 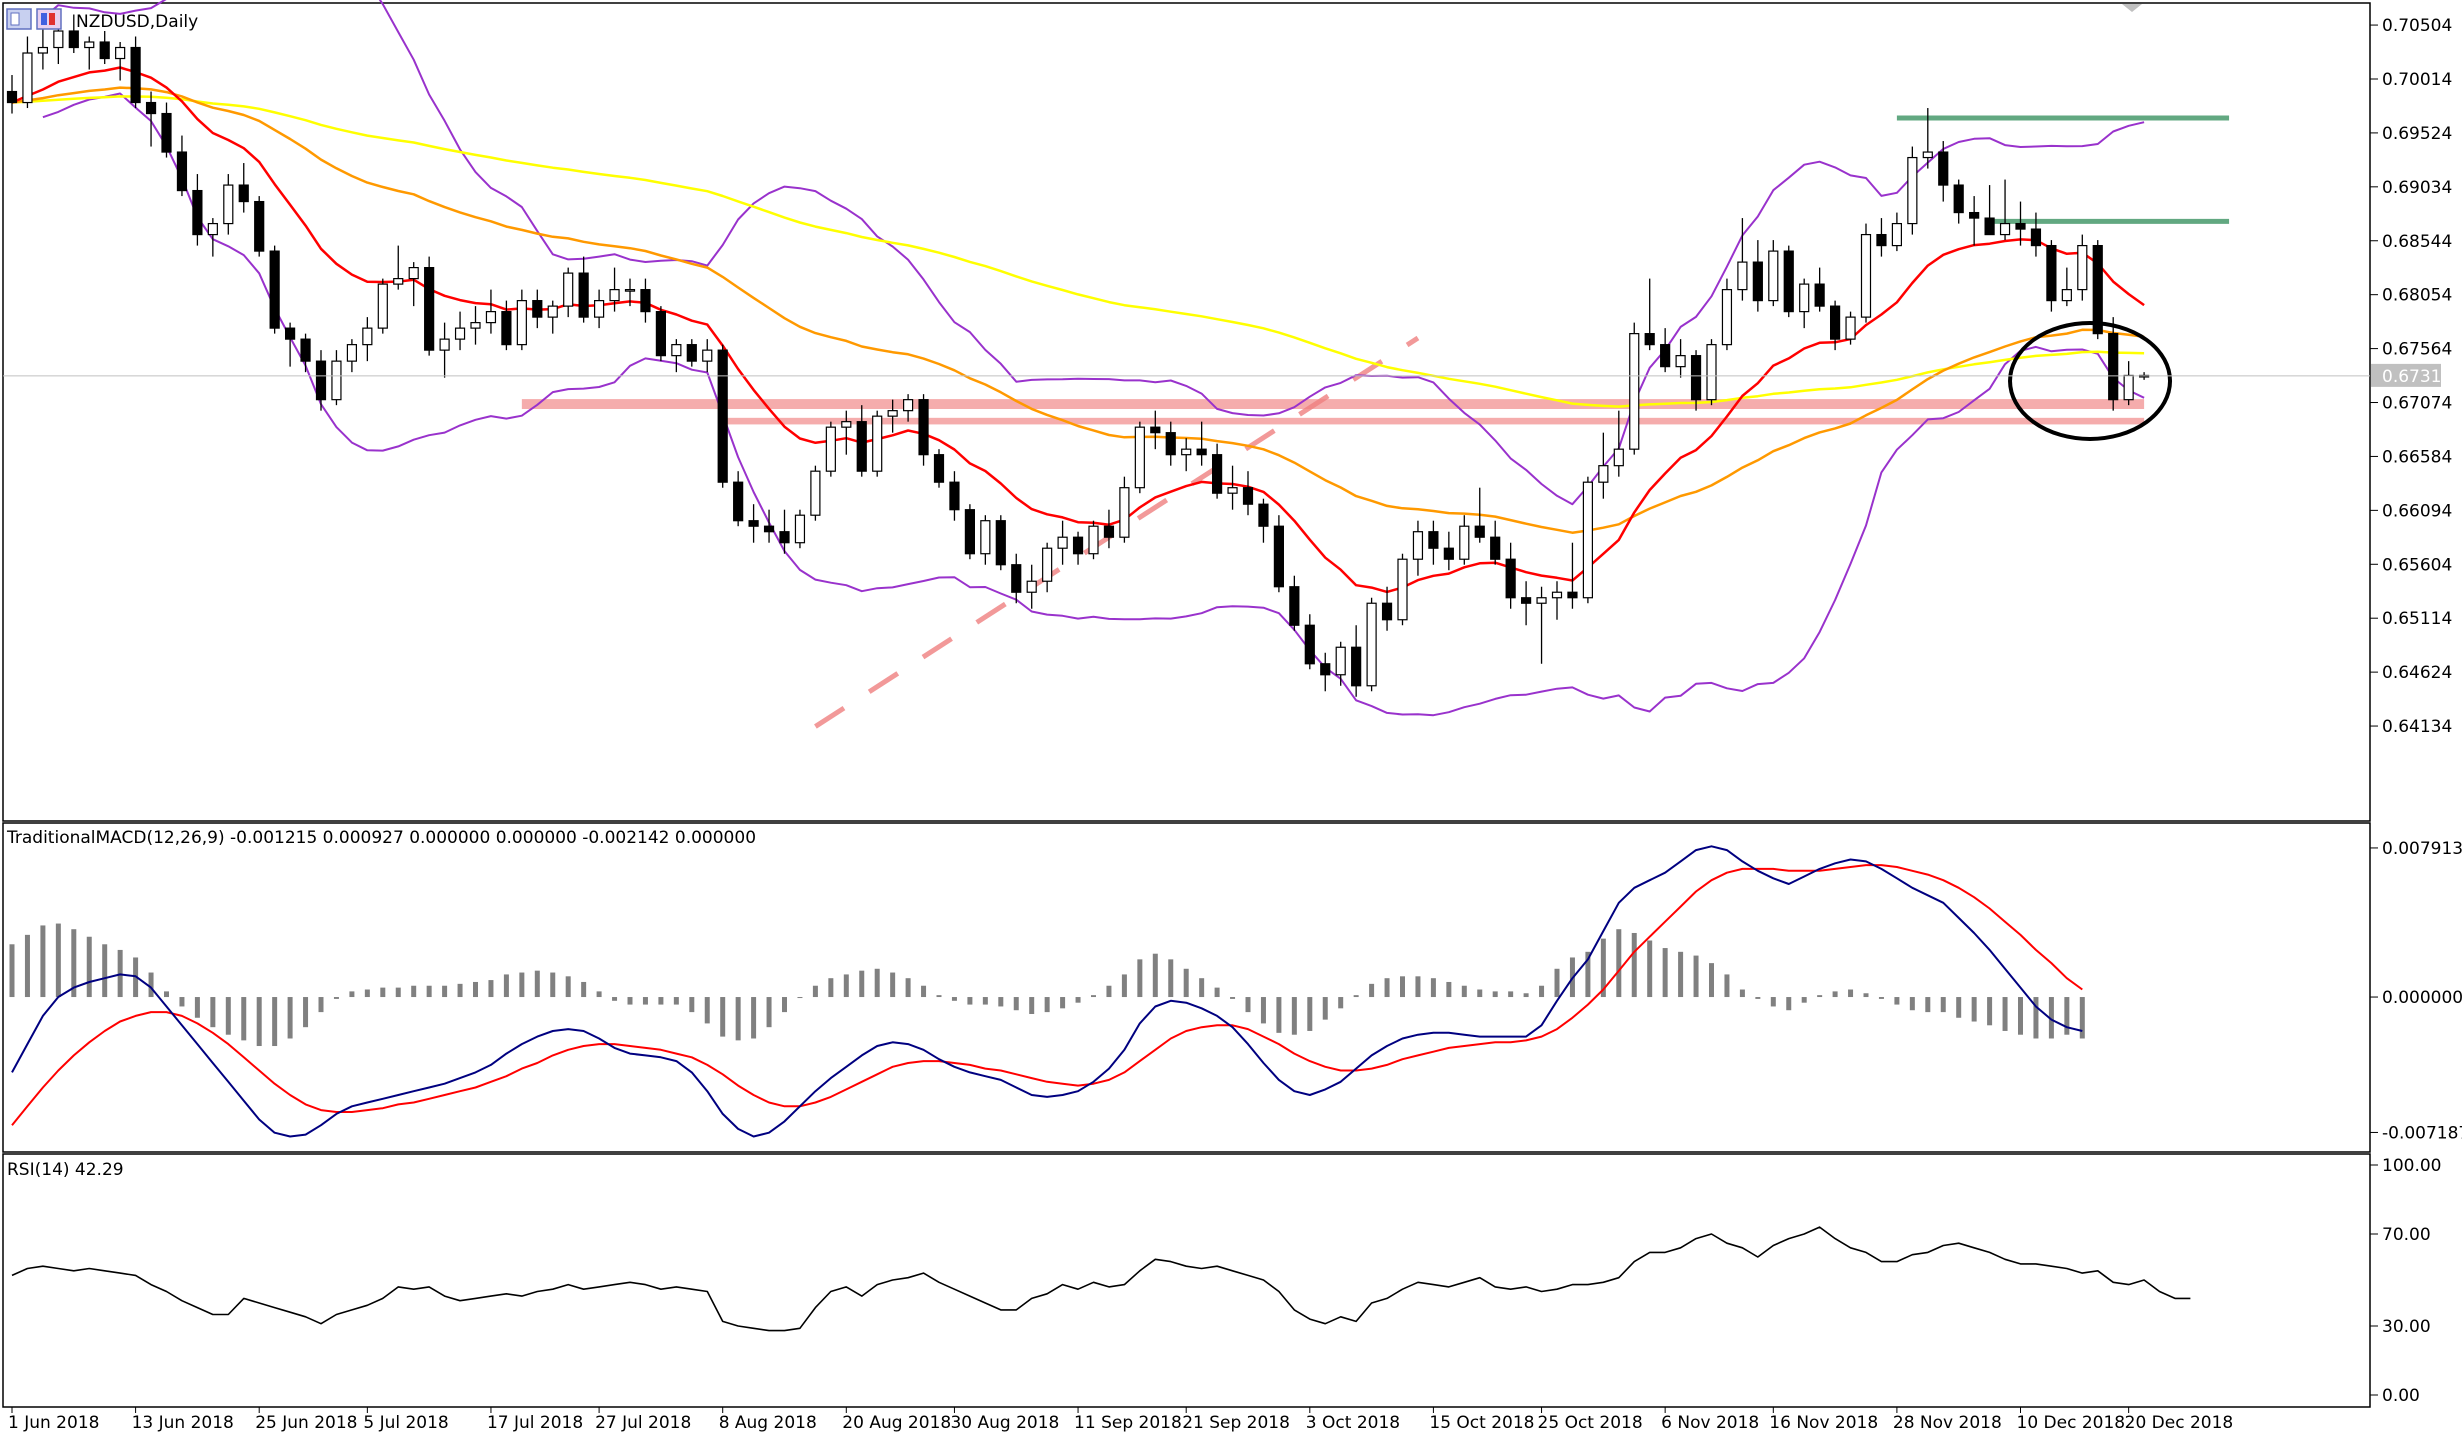 What do you see at coordinates (1101, 1279) in the screenshot?
I see `rsi-layer` at bounding box center [1101, 1279].